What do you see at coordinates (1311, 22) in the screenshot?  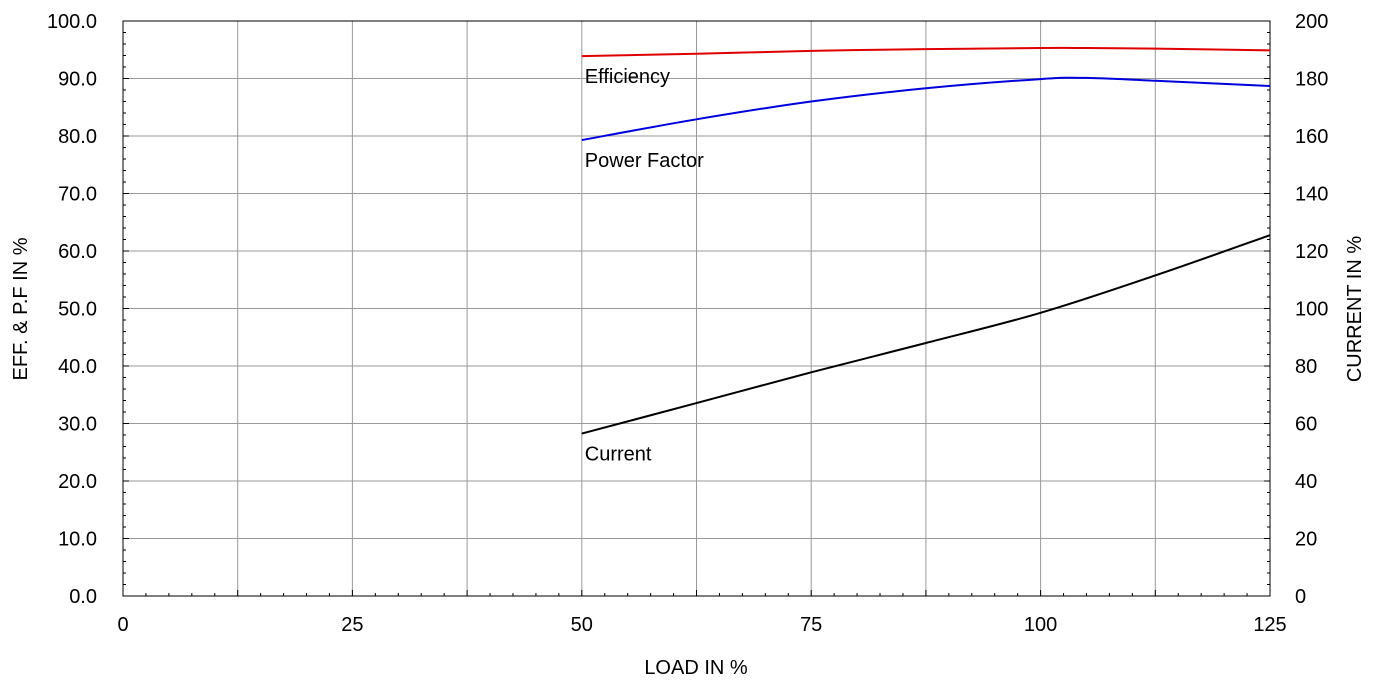 I see `y-right-tick-label: 200` at bounding box center [1311, 22].